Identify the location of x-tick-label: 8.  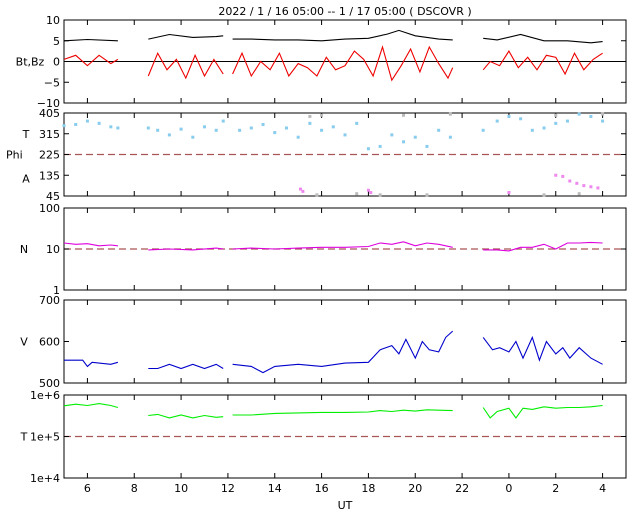
(134, 488).